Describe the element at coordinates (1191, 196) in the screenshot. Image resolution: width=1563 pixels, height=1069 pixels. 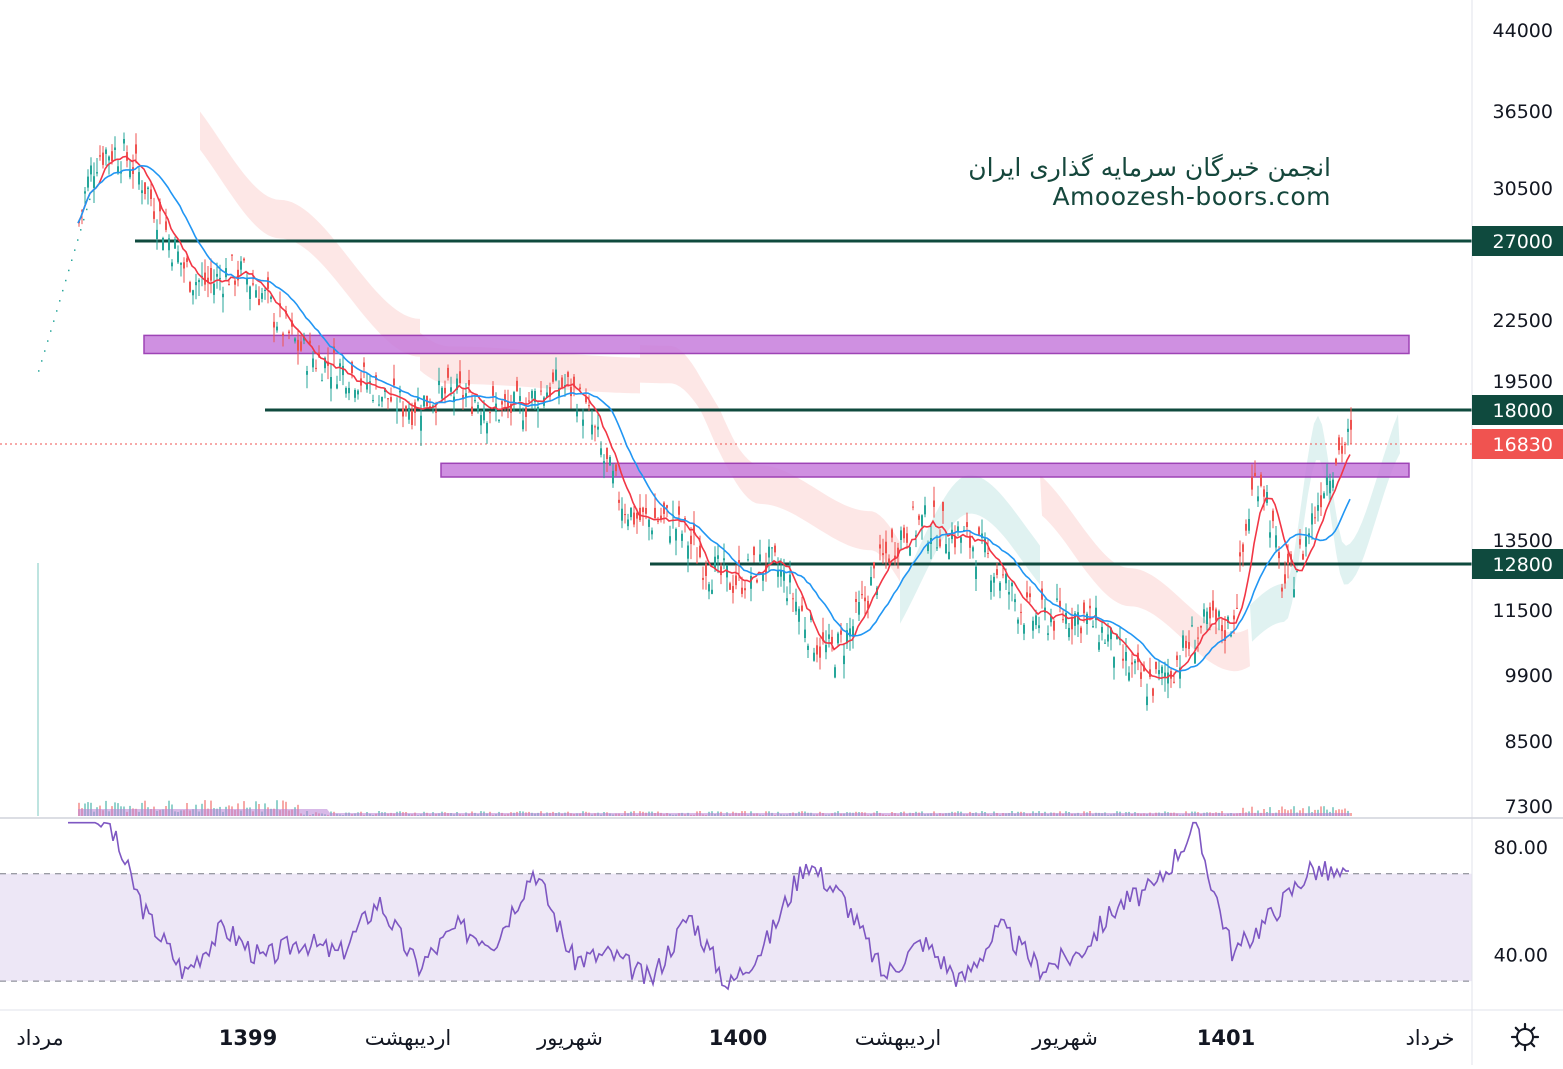
I see `watermark-url: Amoozesh-boors.com` at that location.